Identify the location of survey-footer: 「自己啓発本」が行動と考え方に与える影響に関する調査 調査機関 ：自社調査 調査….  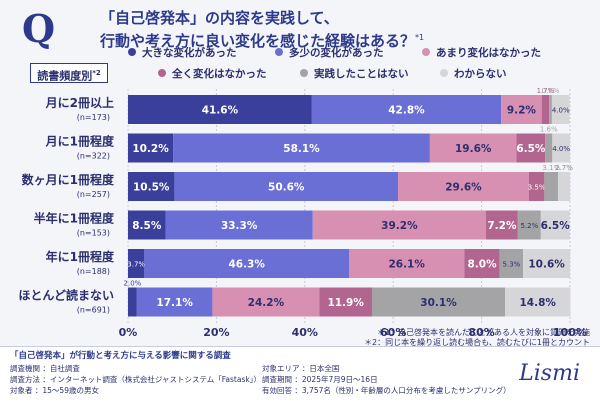
(300, 373).